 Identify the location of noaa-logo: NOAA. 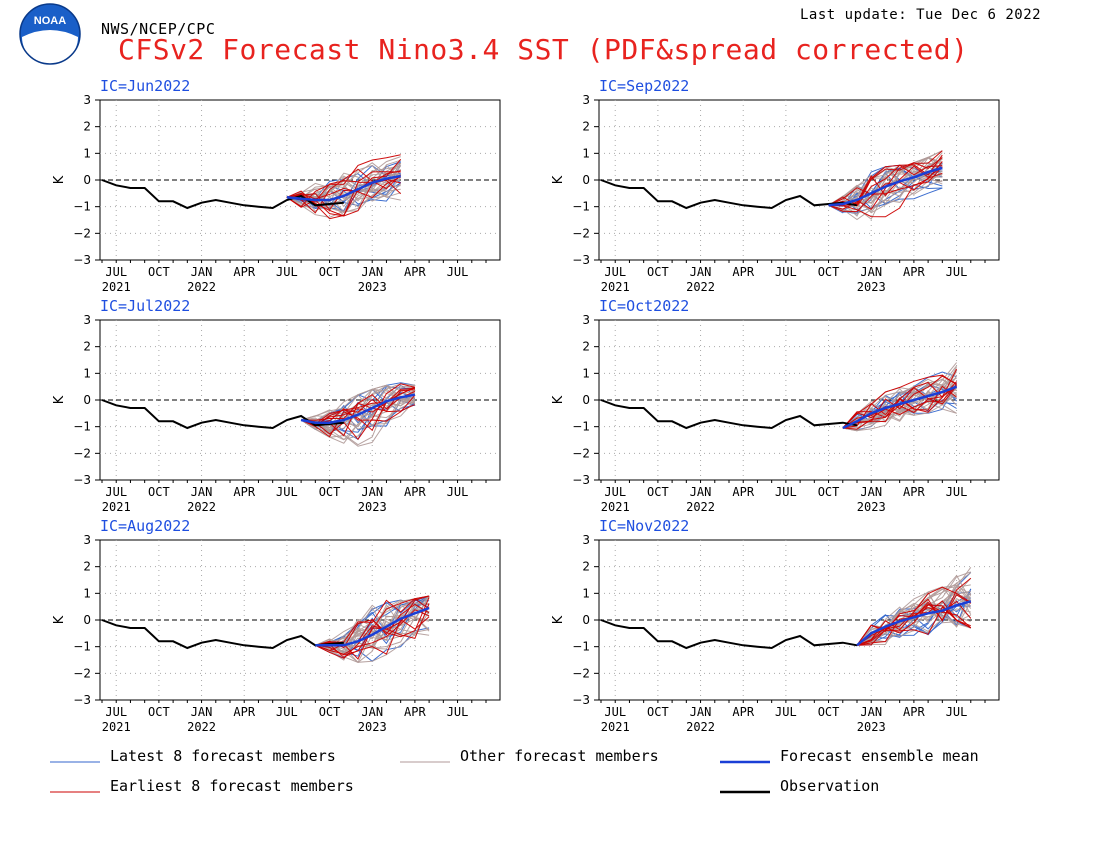
(50, 34).